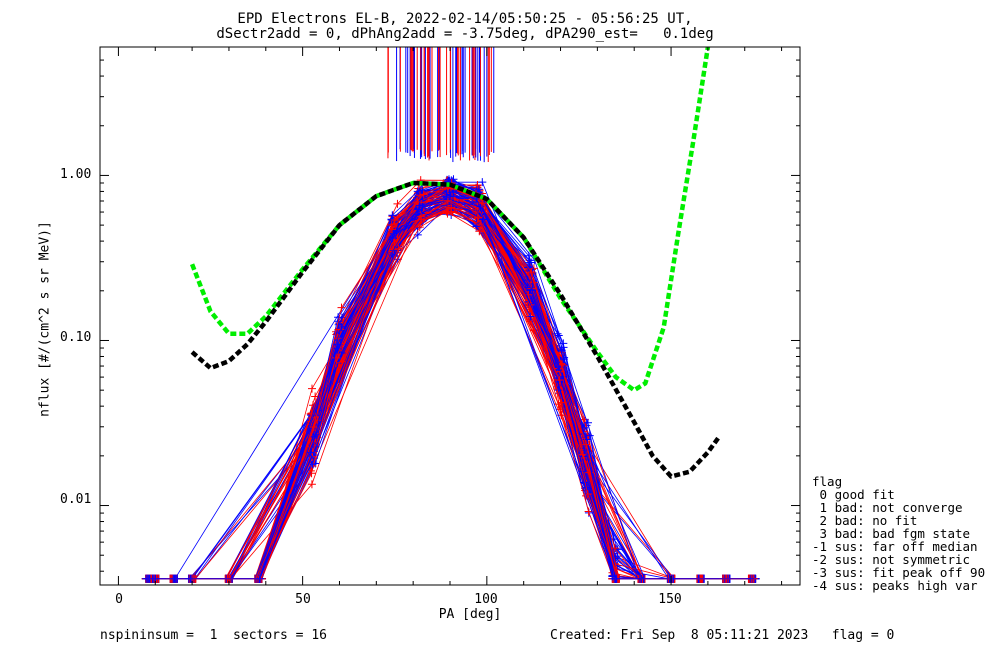  What do you see at coordinates (887, 507) in the screenshot?
I see `legend-item: 1 bad: not converge` at bounding box center [887, 507].